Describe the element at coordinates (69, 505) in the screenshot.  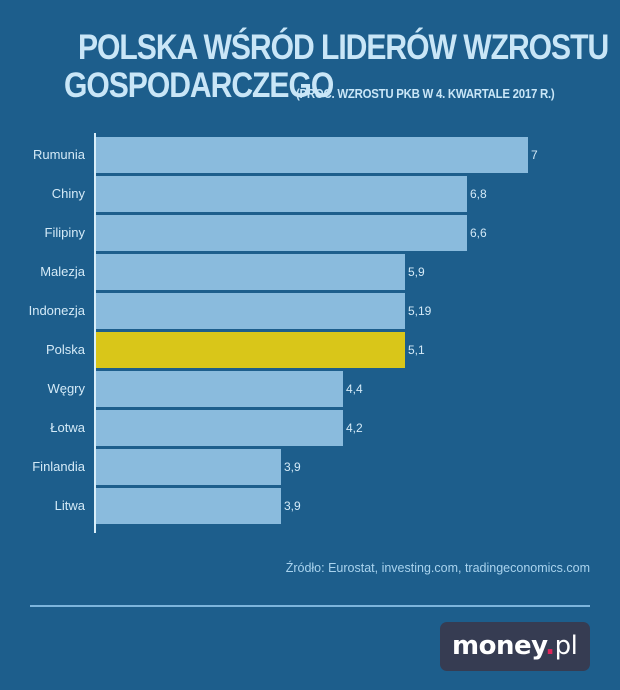
I see `category-label: Litwa` at that location.